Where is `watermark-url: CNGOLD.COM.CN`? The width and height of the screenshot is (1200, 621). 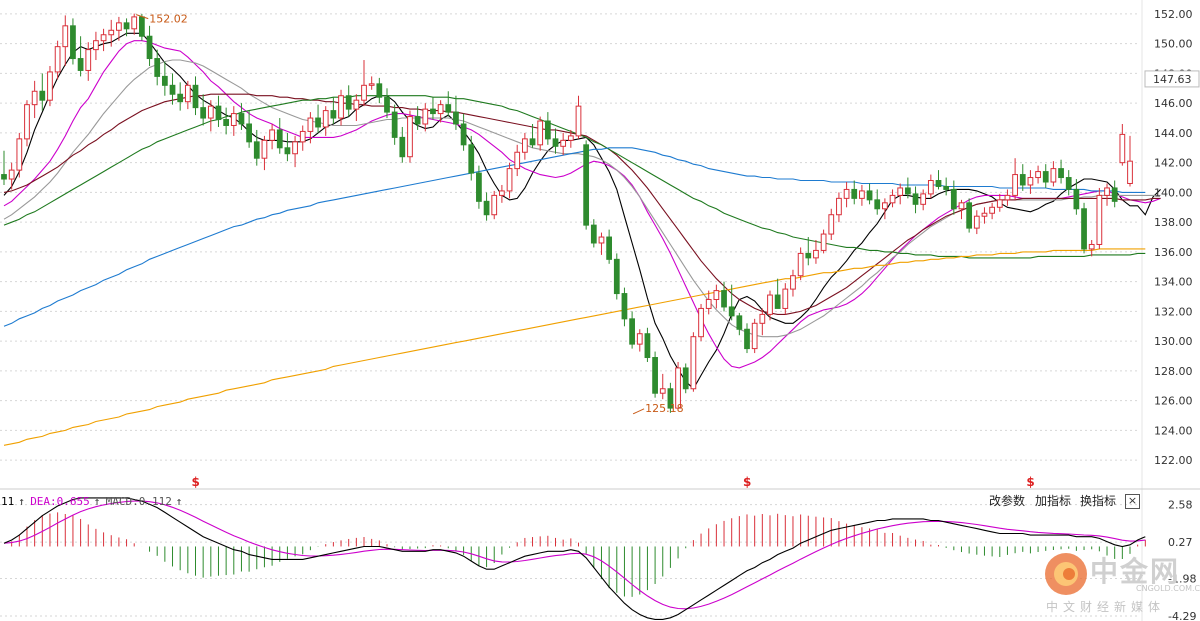 watermark-url: CNGOLD.COM.CN is located at coordinates (1168, 588).